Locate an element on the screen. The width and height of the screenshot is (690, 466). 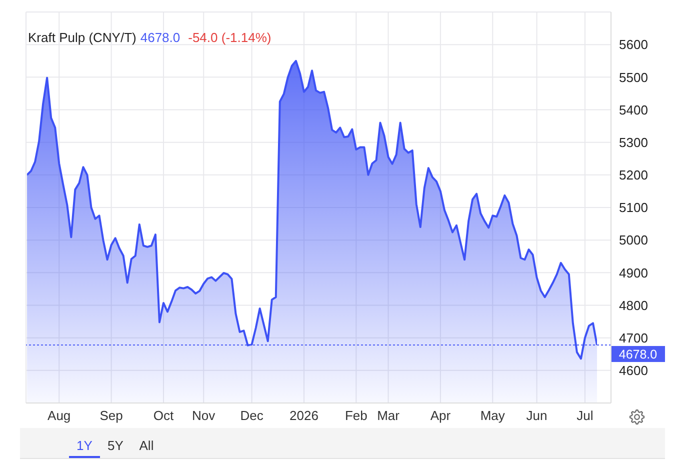
y-tick-label: 5500 is located at coordinates (633, 77).